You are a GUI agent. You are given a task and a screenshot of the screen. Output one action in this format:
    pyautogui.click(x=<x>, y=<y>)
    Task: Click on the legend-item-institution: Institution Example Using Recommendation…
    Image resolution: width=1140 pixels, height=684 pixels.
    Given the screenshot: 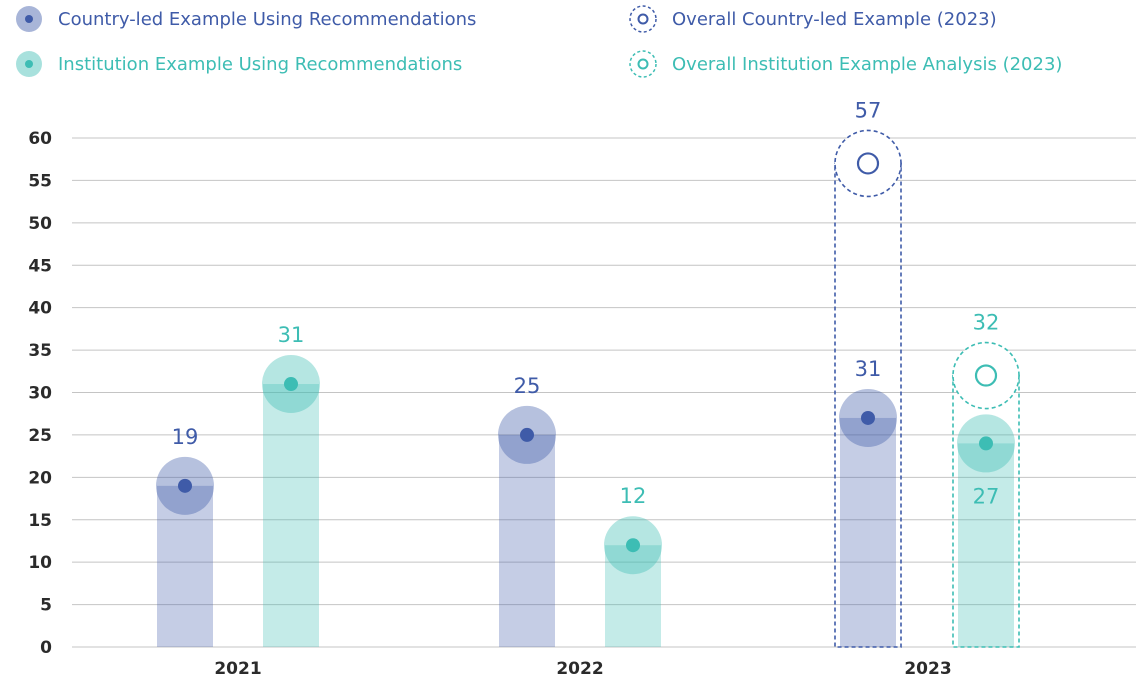 What is the action you would take?
    pyautogui.click(x=238, y=64)
    